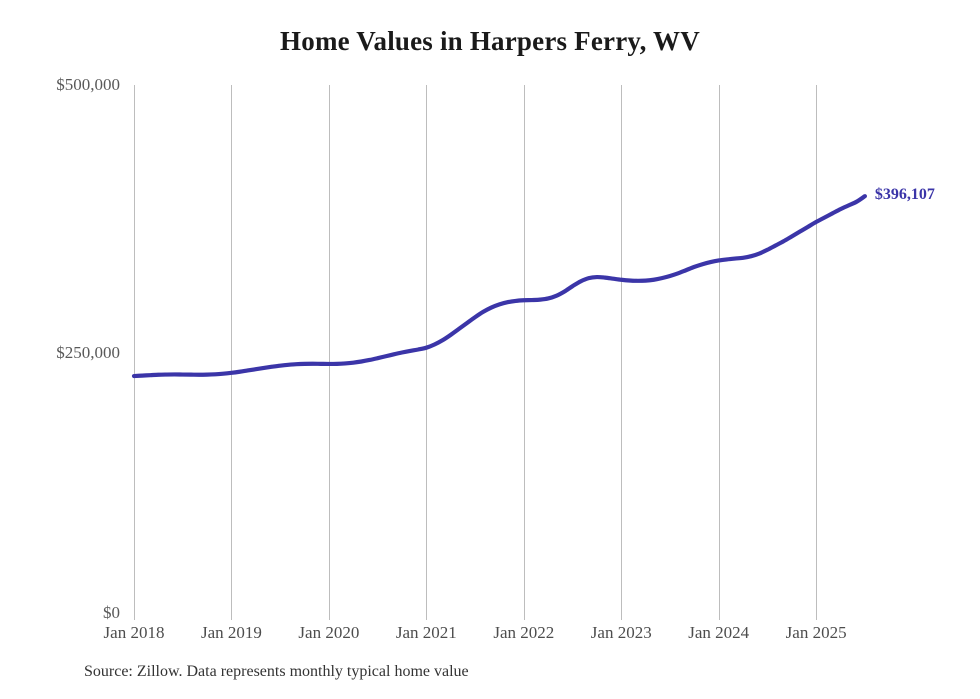 This screenshot has height=699, width=980. I want to click on y-tick-label-1: $250,000, so click(88, 352).